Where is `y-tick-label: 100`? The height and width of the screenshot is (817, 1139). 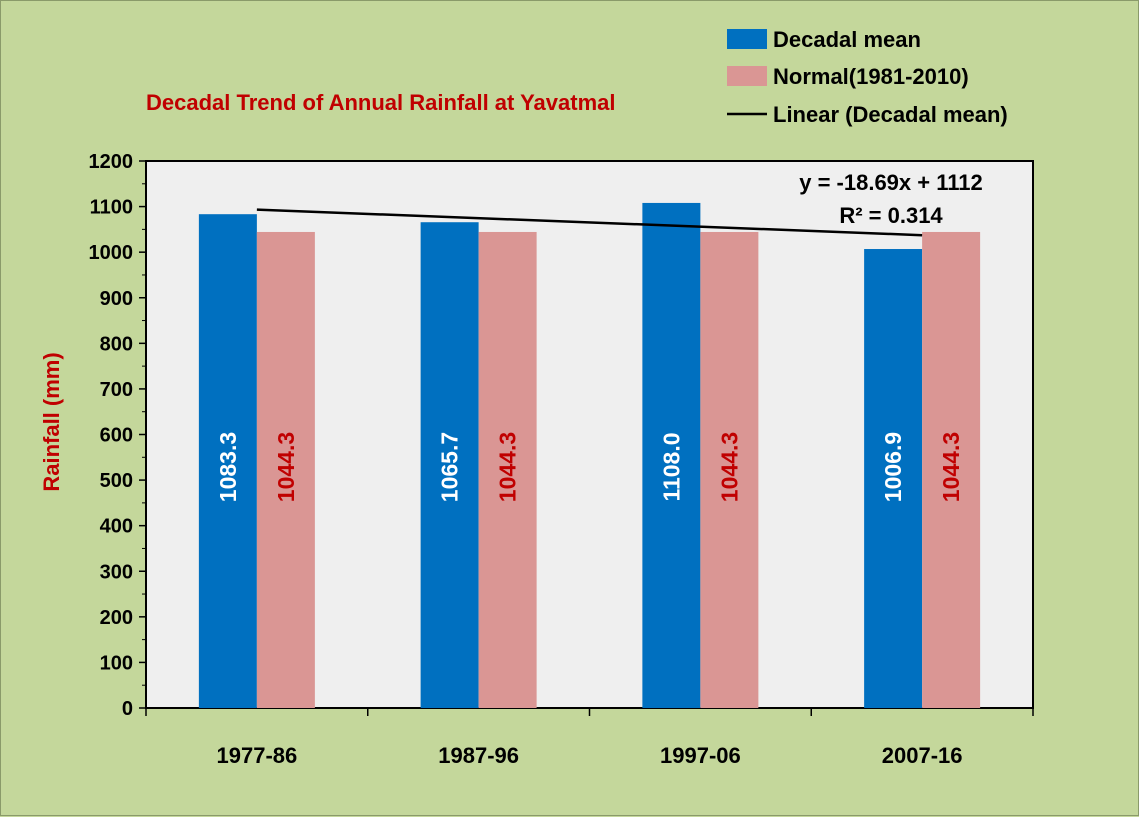
y-tick-label: 100 is located at coordinates (116, 663).